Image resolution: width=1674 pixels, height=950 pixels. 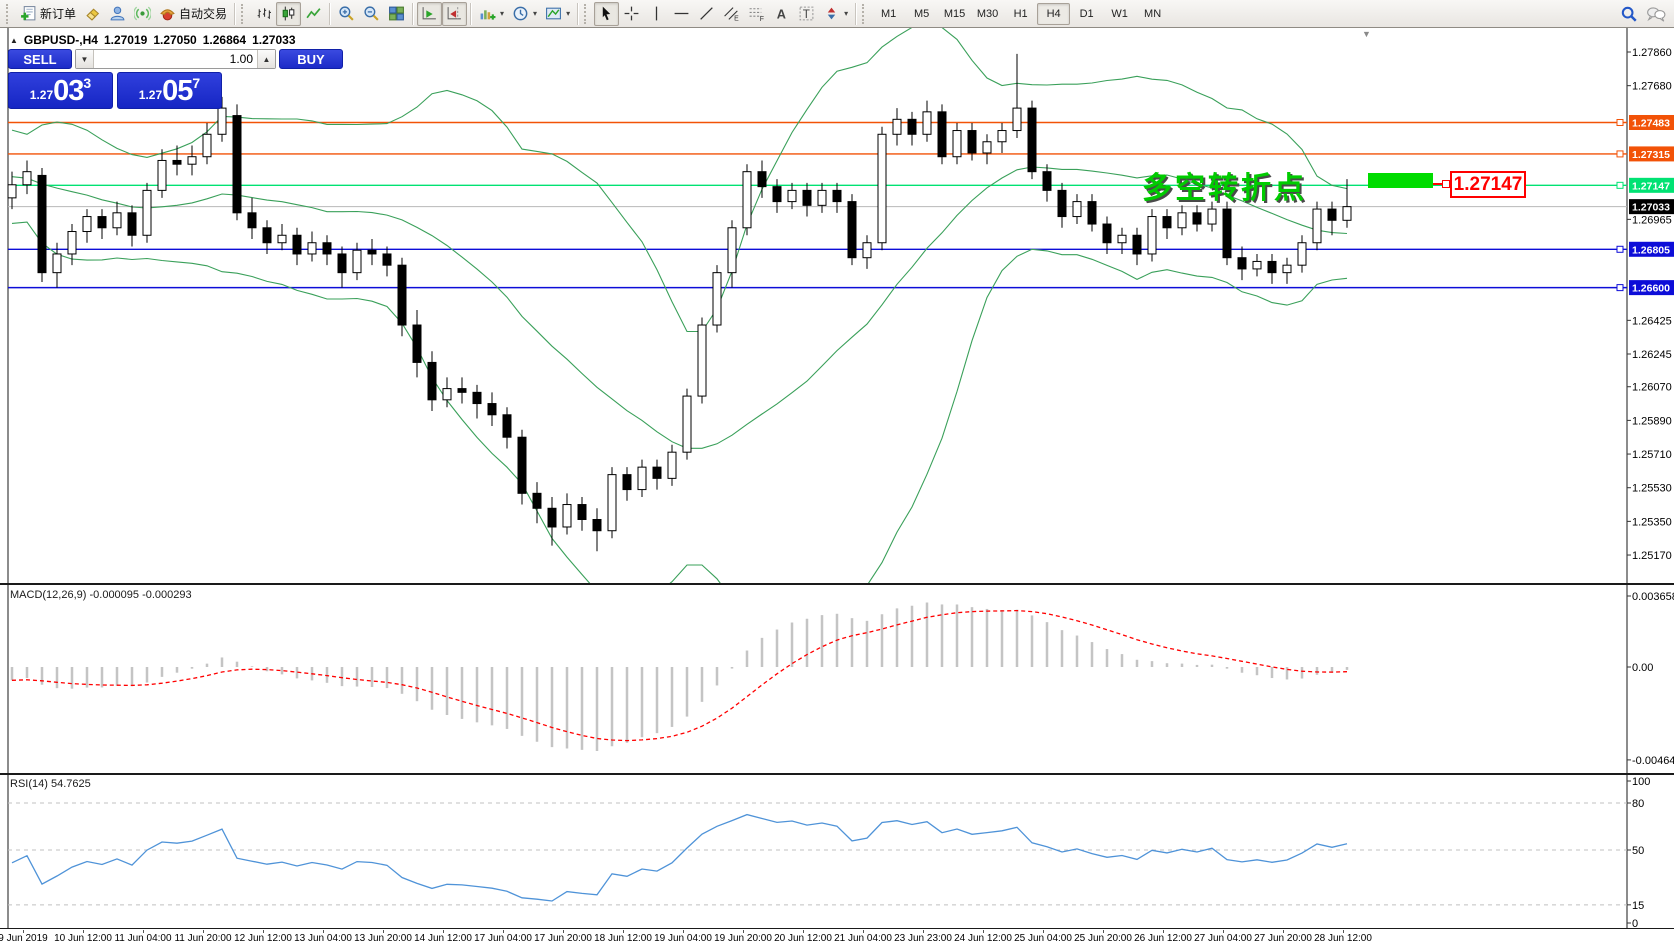 I want to click on line-chart-icon, so click(x=313, y=13).